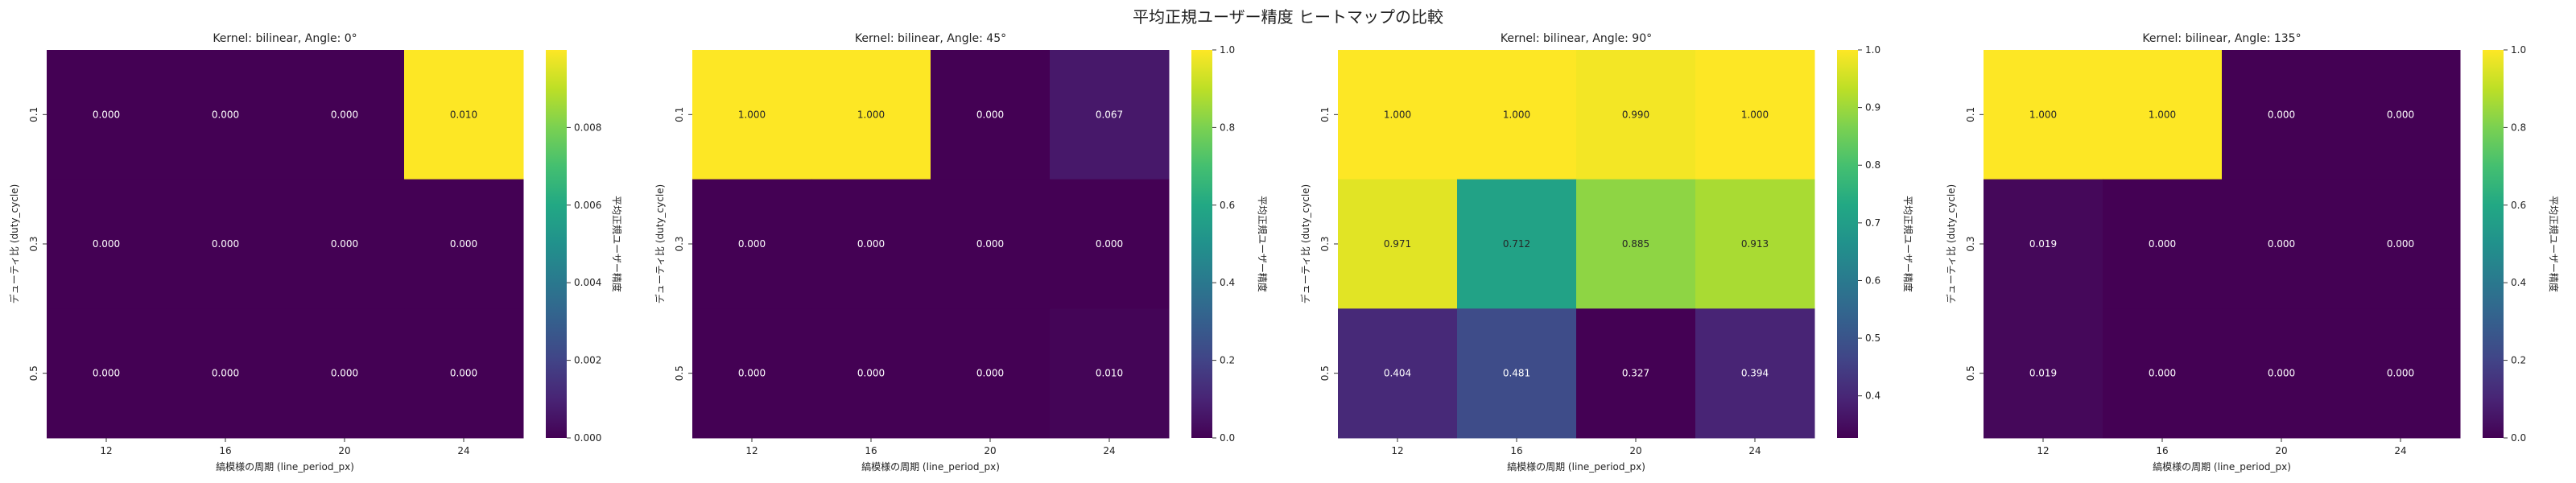 The image size is (2576, 483). I want to click on cell-value-label: 0.327, so click(1635, 373).